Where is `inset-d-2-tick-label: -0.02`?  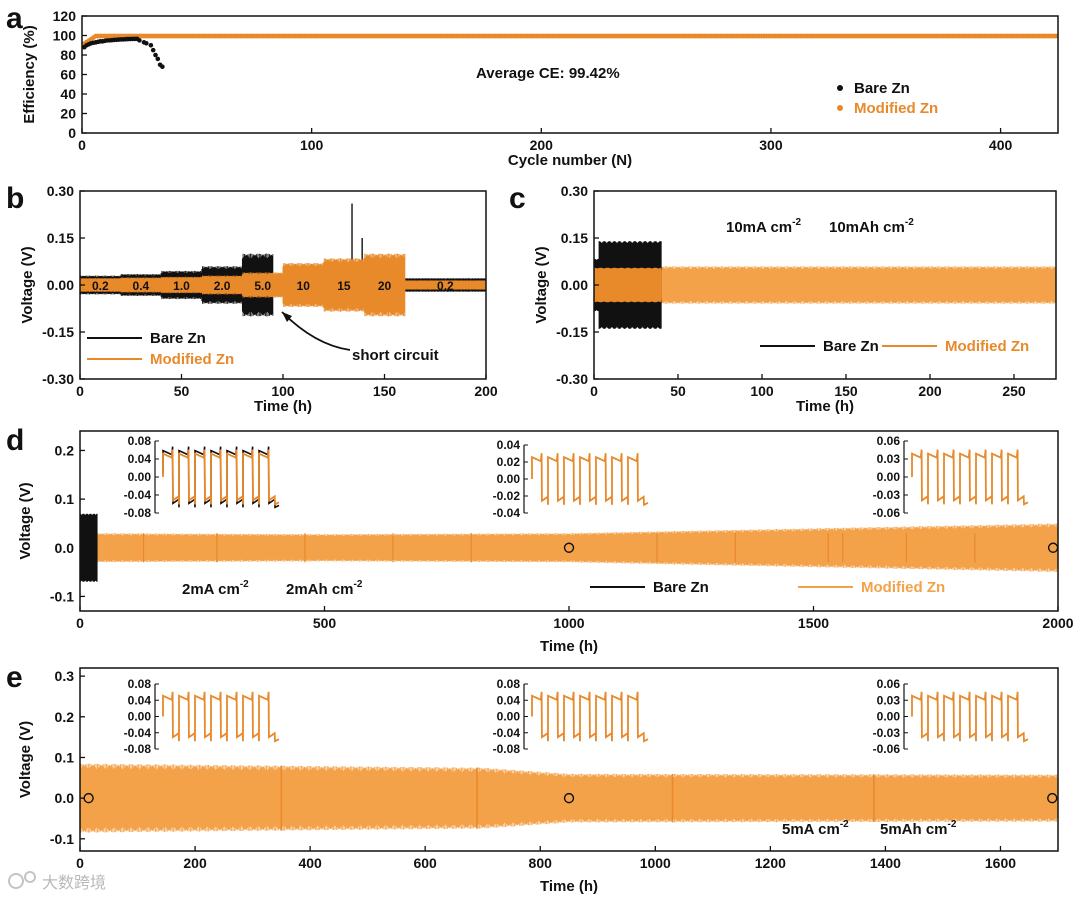 inset-d-2-tick-label: -0.02 is located at coordinates (507, 496).